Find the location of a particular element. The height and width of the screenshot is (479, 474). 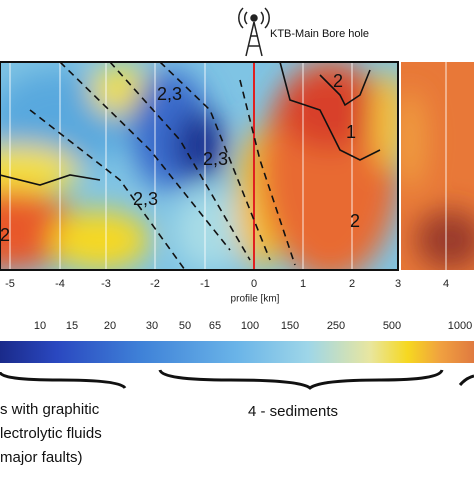

scale-label: 500 is located at coordinates (392, 326).